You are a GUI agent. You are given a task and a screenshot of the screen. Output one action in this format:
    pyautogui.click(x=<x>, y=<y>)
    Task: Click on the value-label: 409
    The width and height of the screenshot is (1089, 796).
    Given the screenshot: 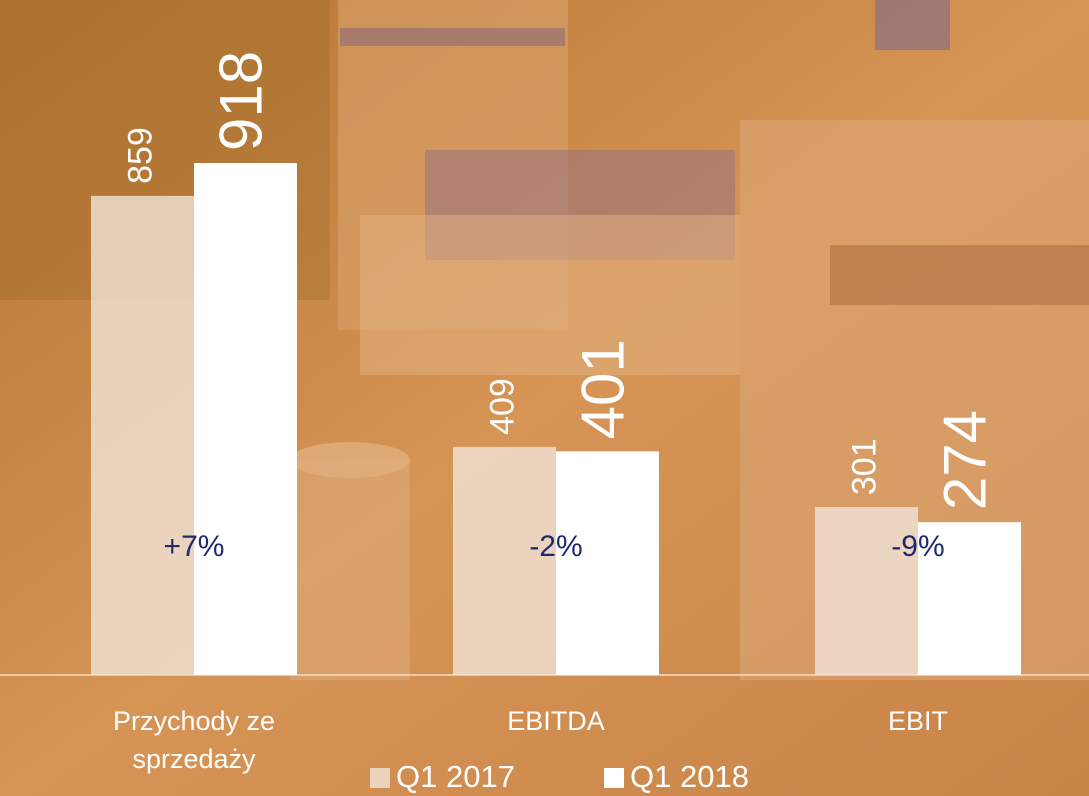 What is the action you would take?
    pyautogui.click(x=502, y=406)
    